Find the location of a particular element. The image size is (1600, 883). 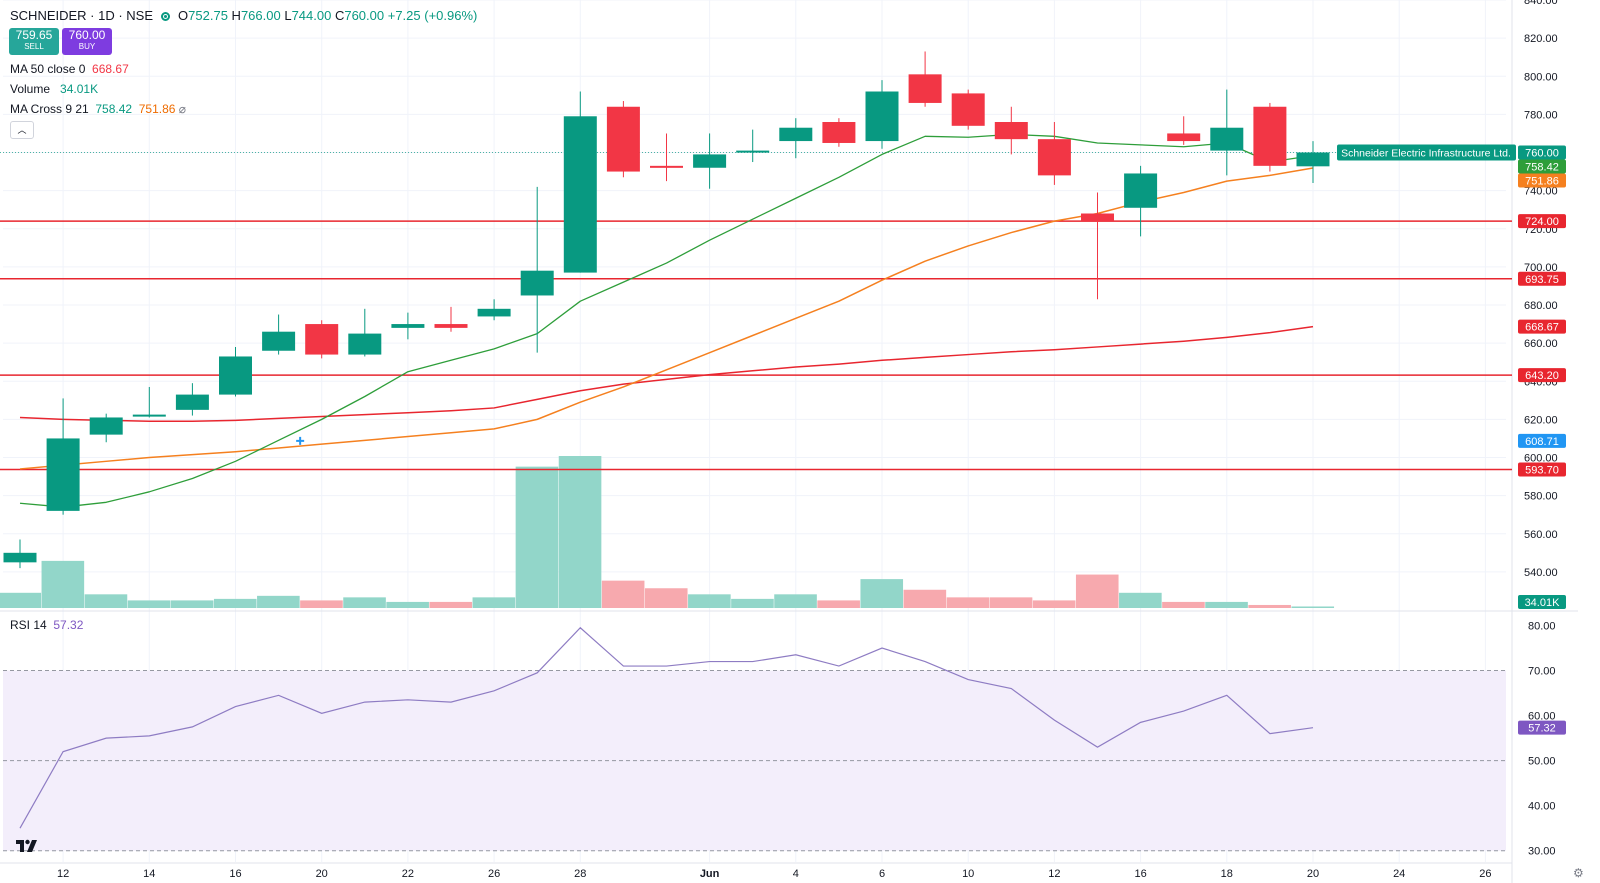

volume-legend: Volume 34.01K is located at coordinates (54, 89).